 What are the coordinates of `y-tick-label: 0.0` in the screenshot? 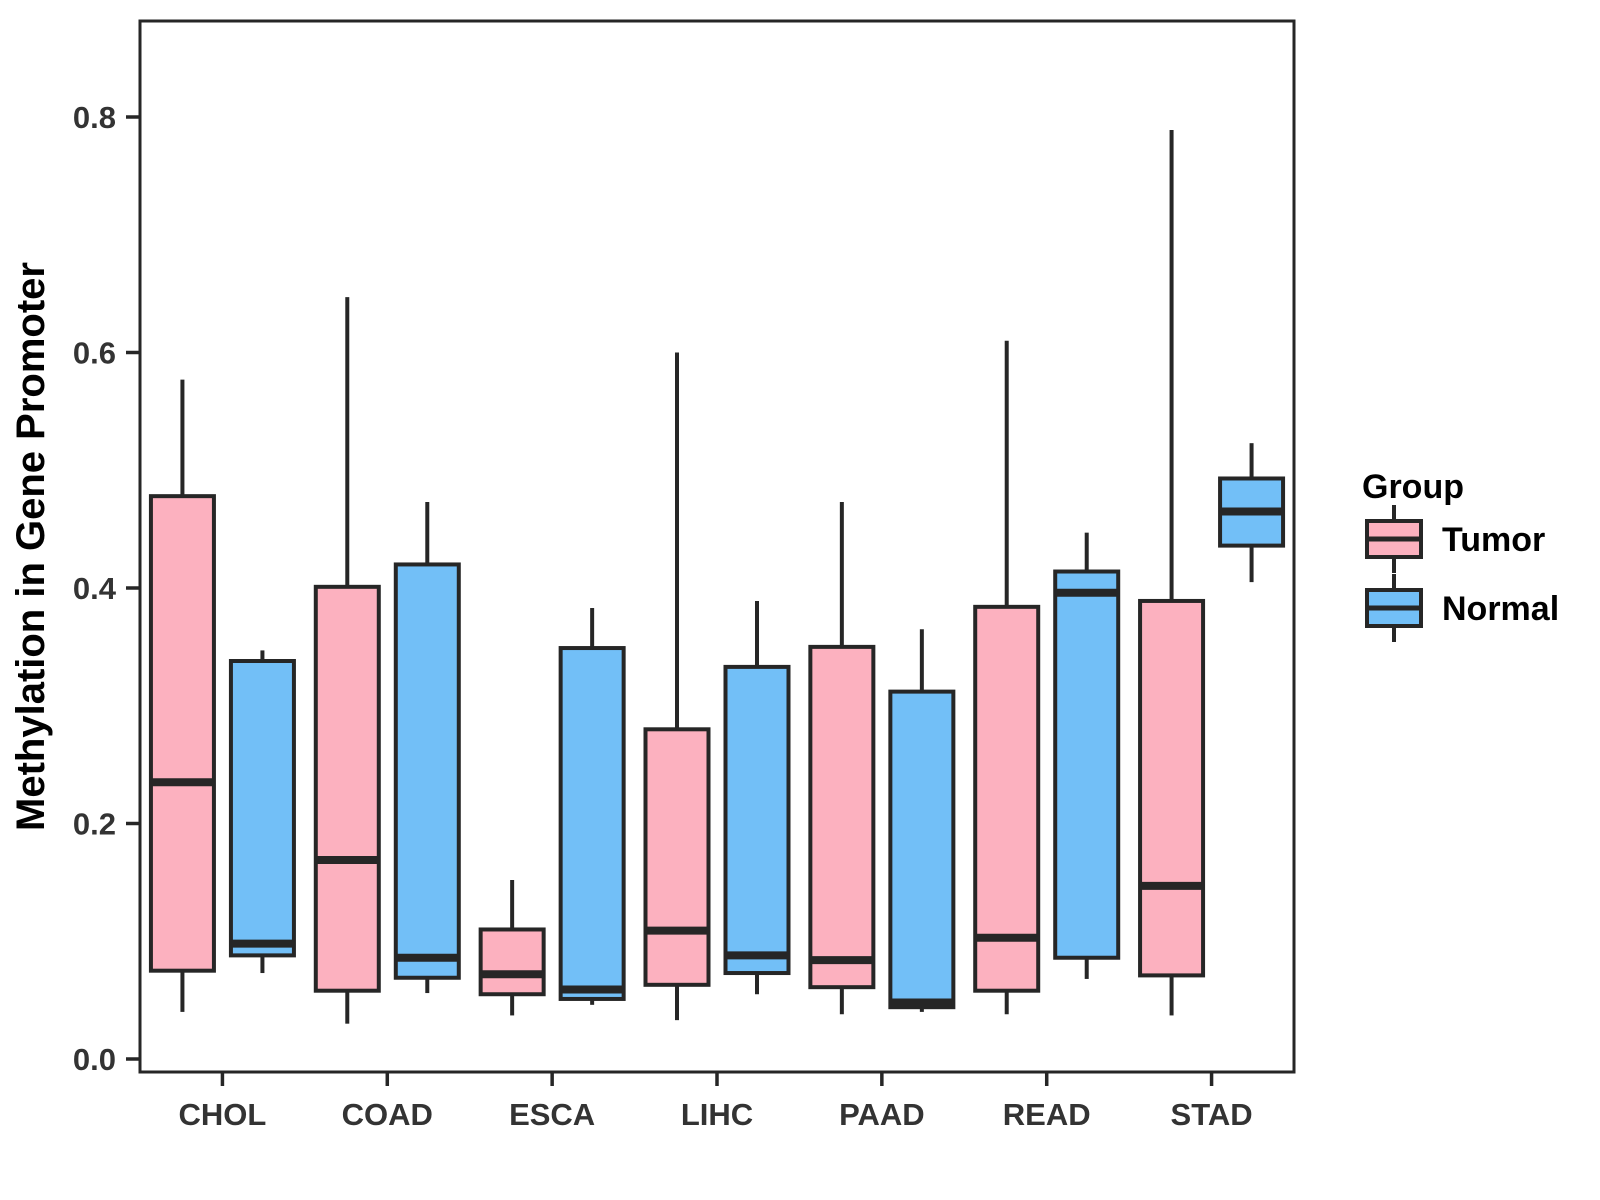 It's located at (94, 1059).